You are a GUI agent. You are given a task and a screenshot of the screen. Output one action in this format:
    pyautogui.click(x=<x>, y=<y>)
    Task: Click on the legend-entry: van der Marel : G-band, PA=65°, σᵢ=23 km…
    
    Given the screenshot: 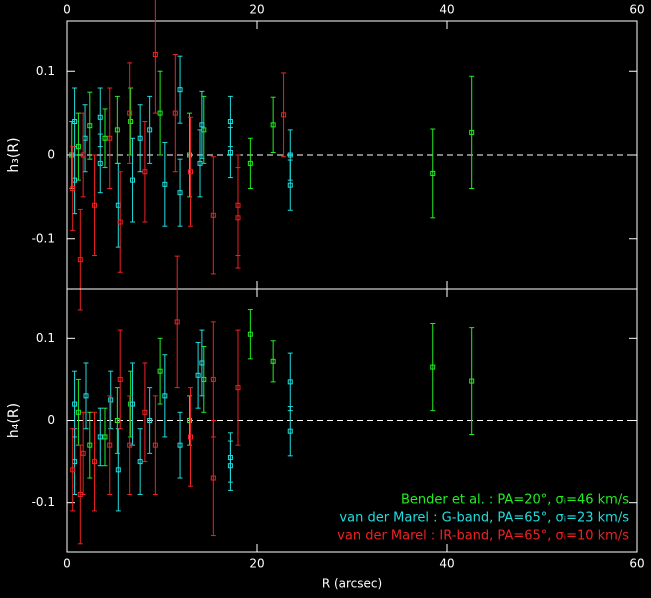 What is the action you would take?
    pyautogui.click(x=484, y=518)
    